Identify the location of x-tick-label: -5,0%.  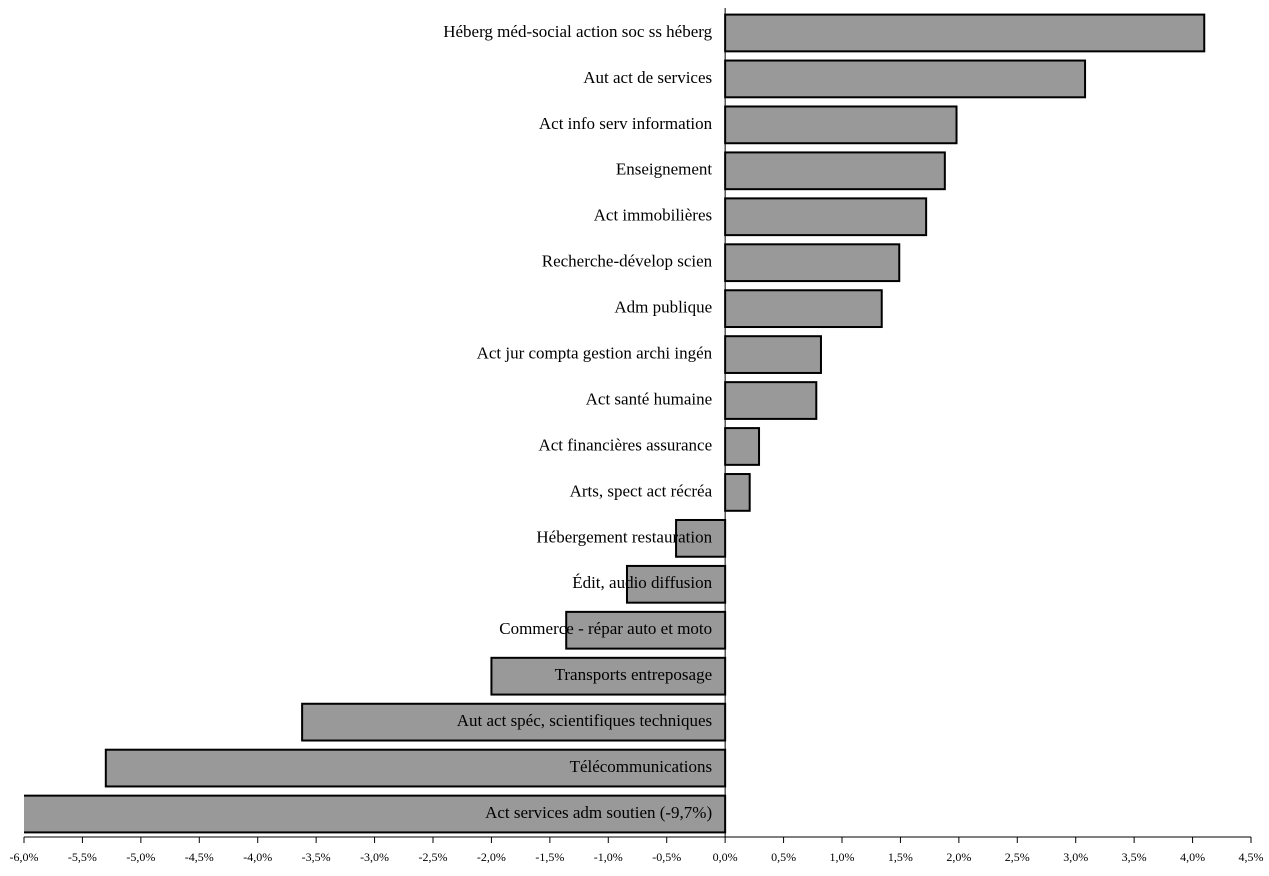
(140, 857).